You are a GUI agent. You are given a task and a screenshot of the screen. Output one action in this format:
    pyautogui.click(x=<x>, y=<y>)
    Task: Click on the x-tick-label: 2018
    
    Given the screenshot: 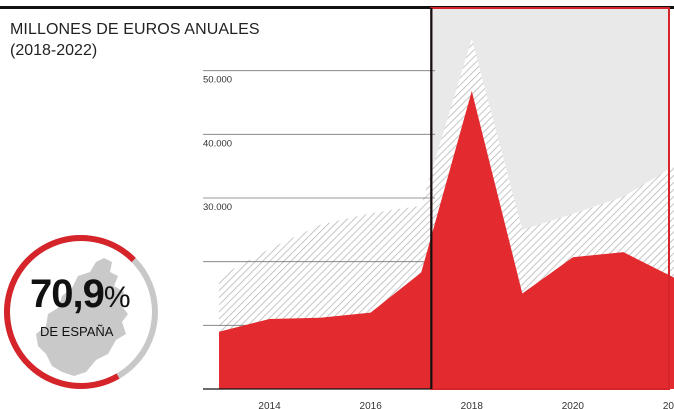 What is the action you would take?
    pyautogui.click(x=472, y=405)
    